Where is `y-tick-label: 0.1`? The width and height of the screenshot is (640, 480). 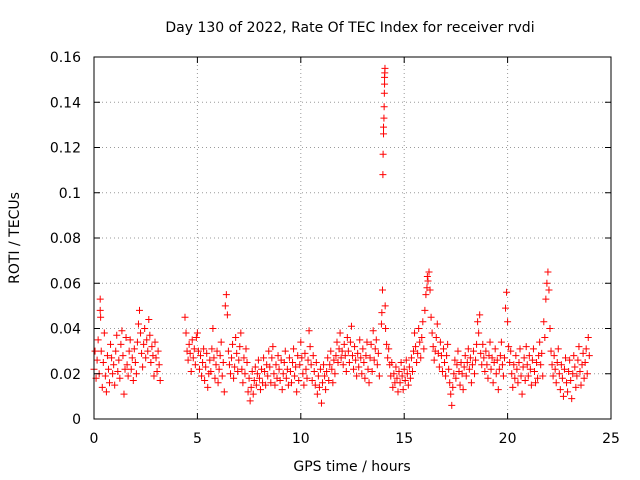
y-tick-label: 0.1 is located at coordinates (70, 194).